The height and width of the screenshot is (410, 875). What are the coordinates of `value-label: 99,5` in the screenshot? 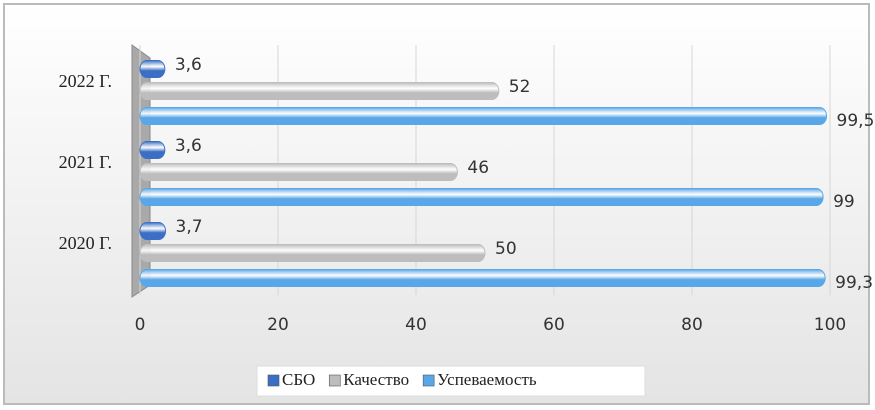 It's located at (856, 121).